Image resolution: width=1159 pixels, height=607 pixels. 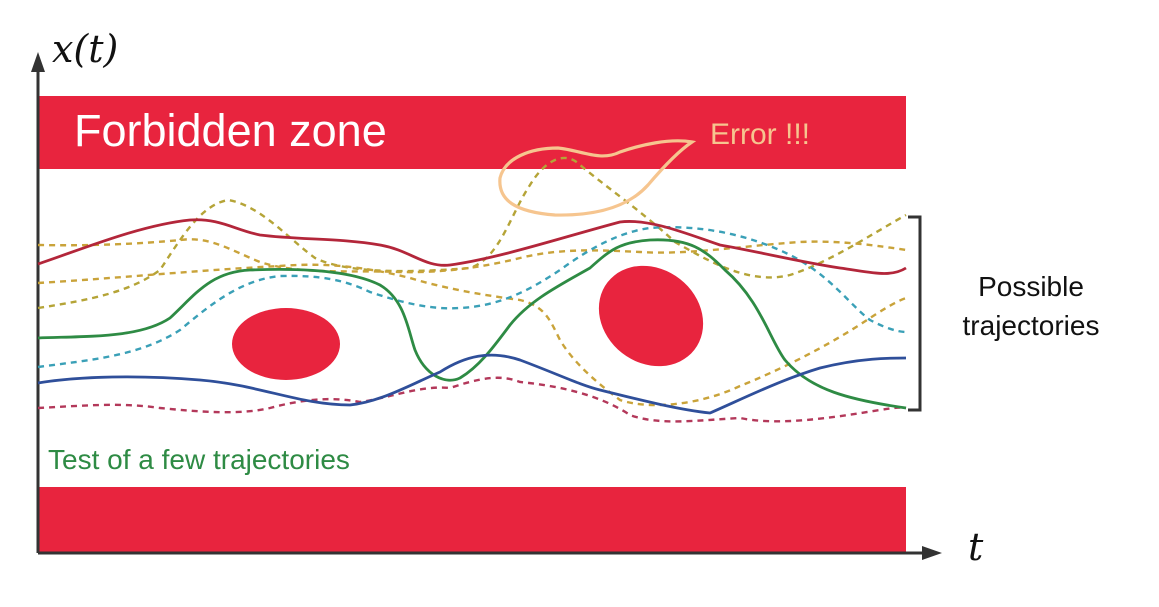 What do you see at coordinates (38, 62) in the screenshot?
I see `y-axis-arrow` at bounding box center [38, 62].